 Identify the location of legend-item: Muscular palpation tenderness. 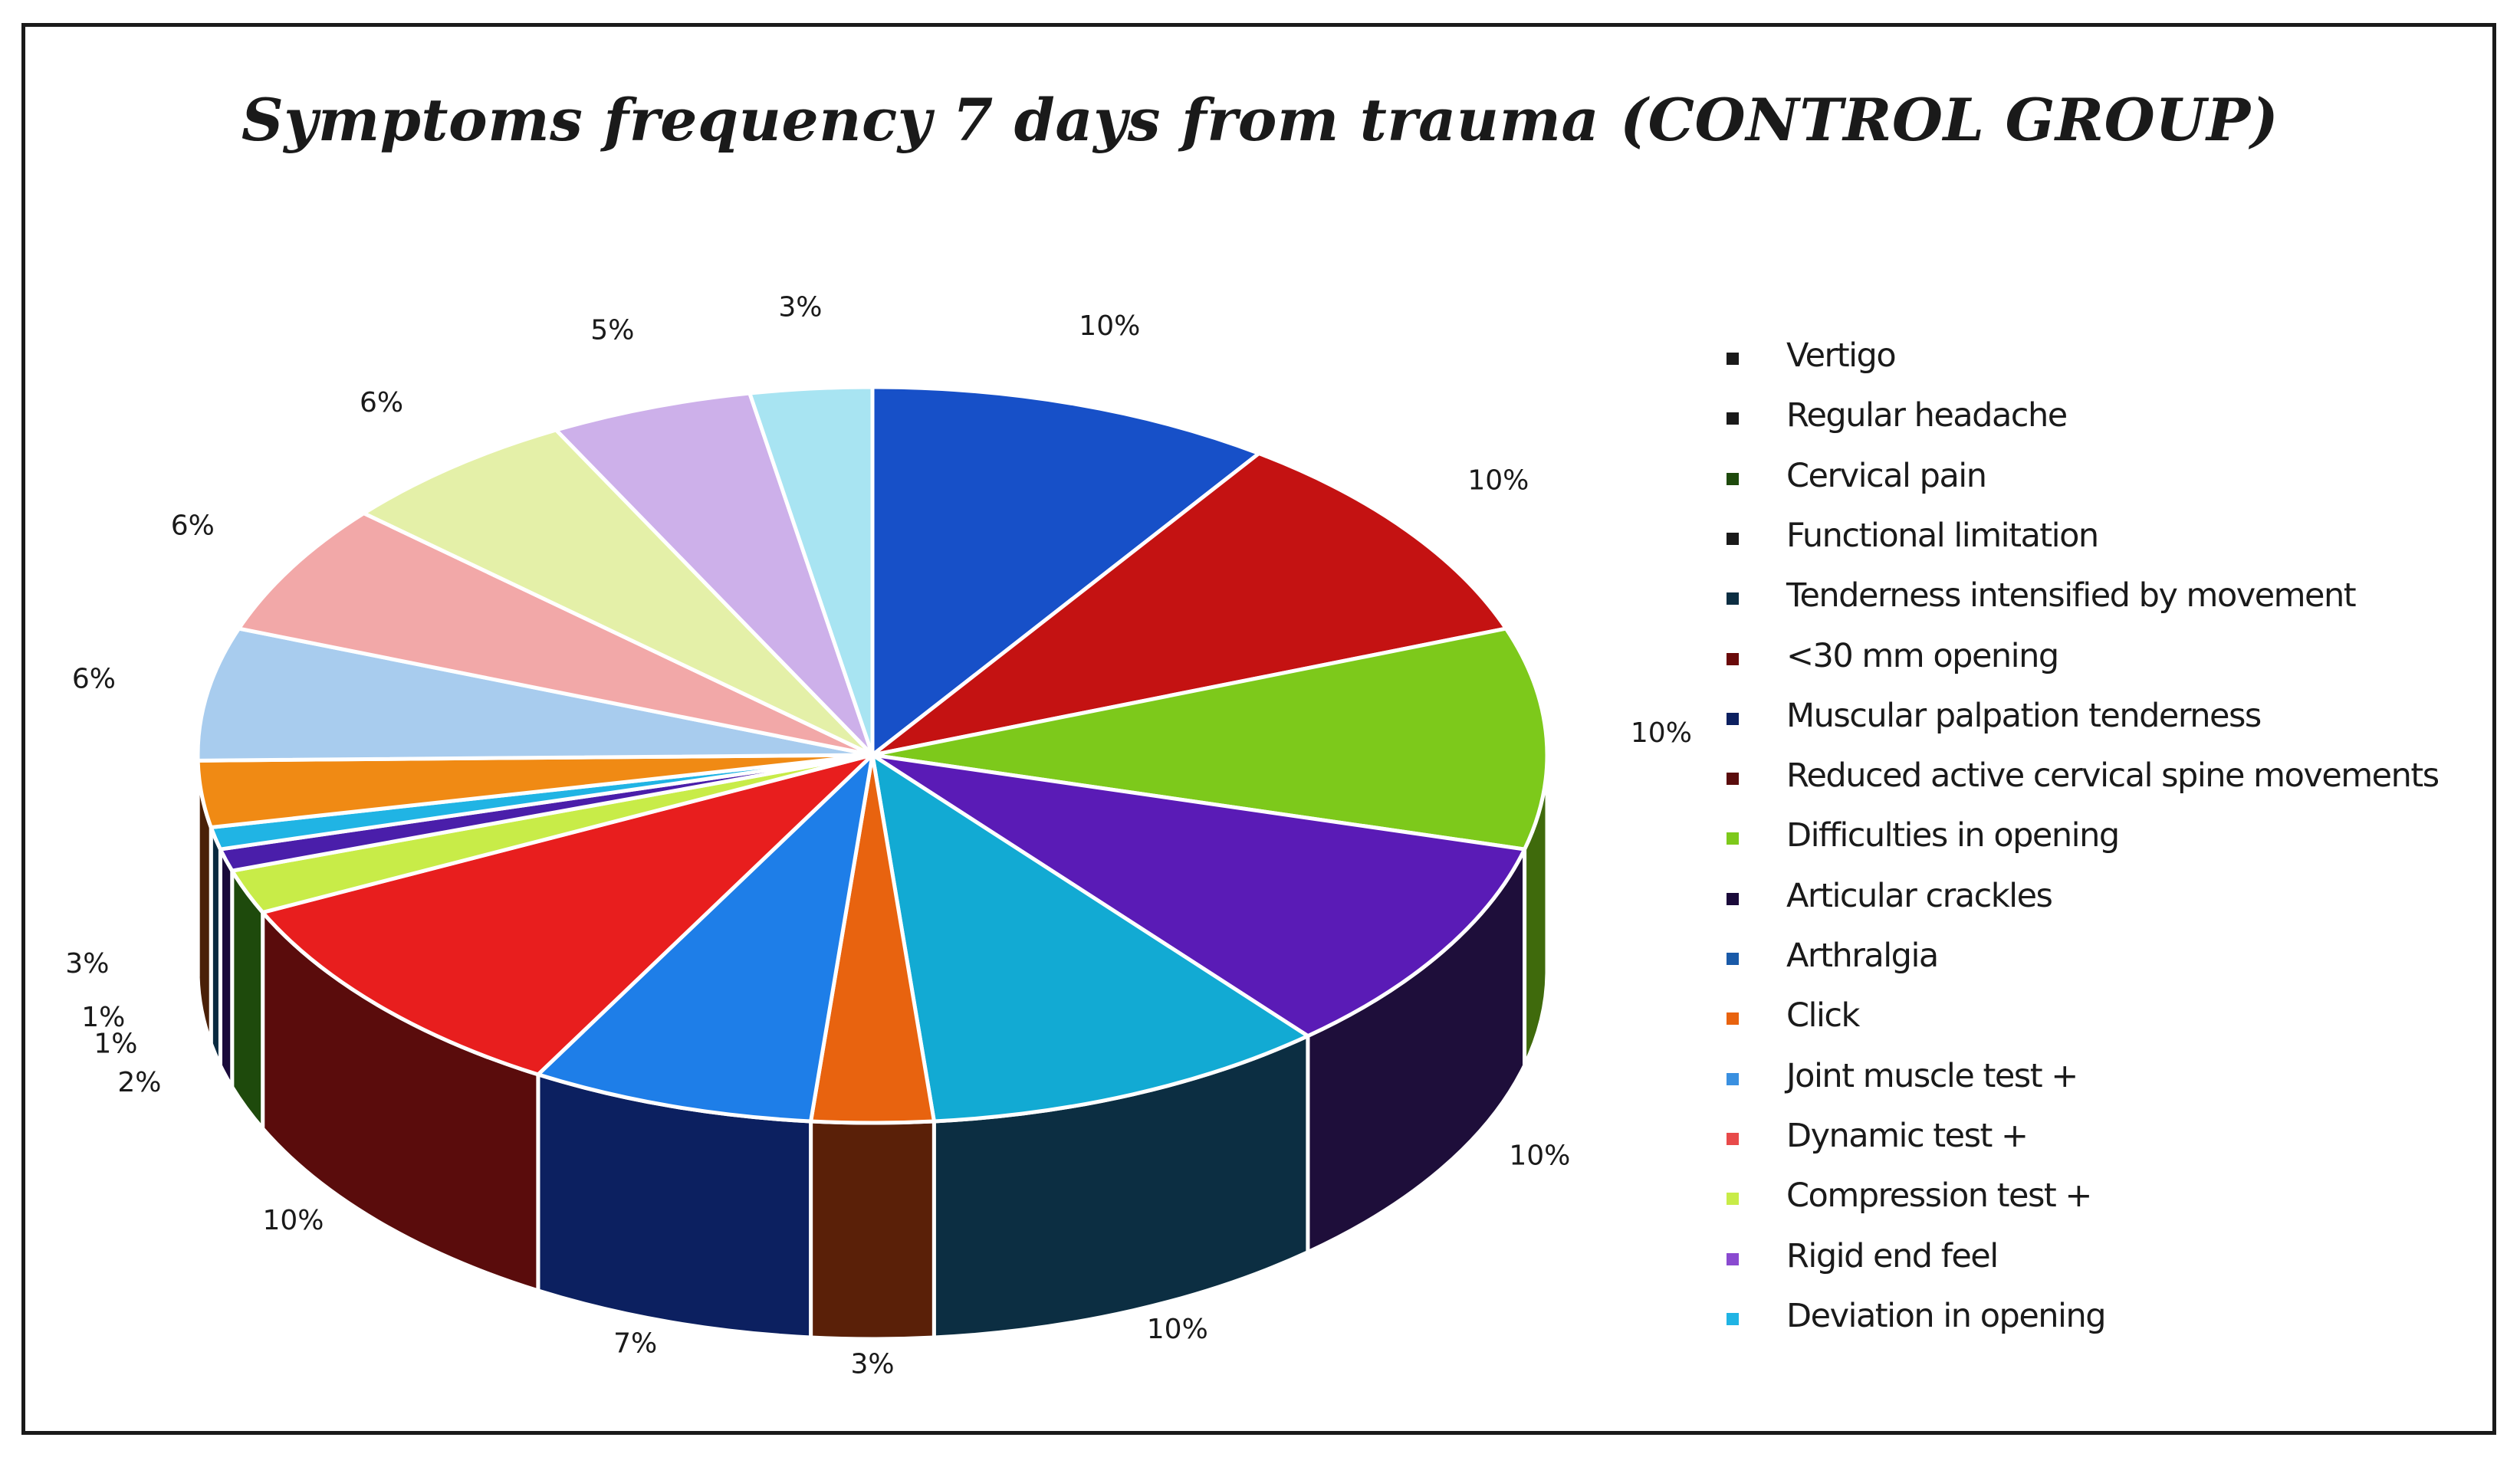
(2100, 718).